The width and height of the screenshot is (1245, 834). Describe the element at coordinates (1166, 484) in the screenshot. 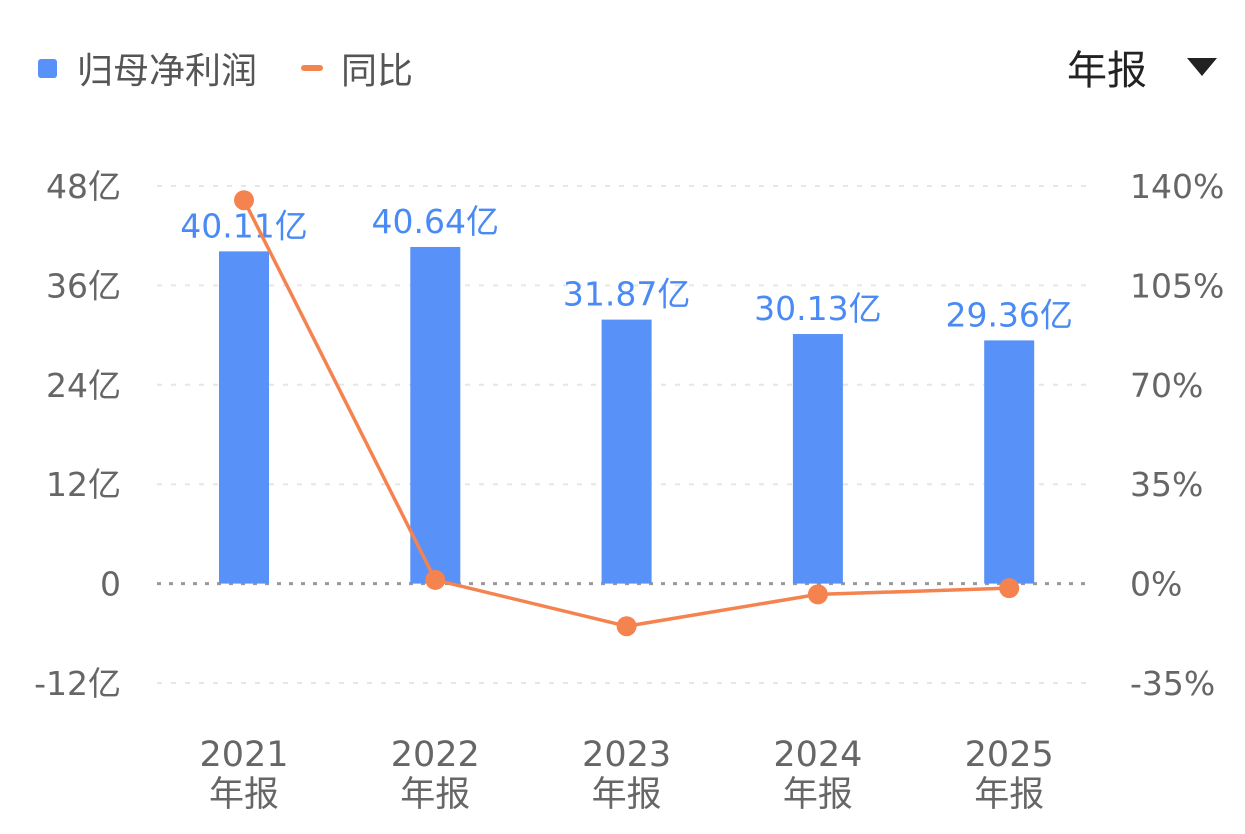

I see `right-axis-tick-label: 35%` at that location.